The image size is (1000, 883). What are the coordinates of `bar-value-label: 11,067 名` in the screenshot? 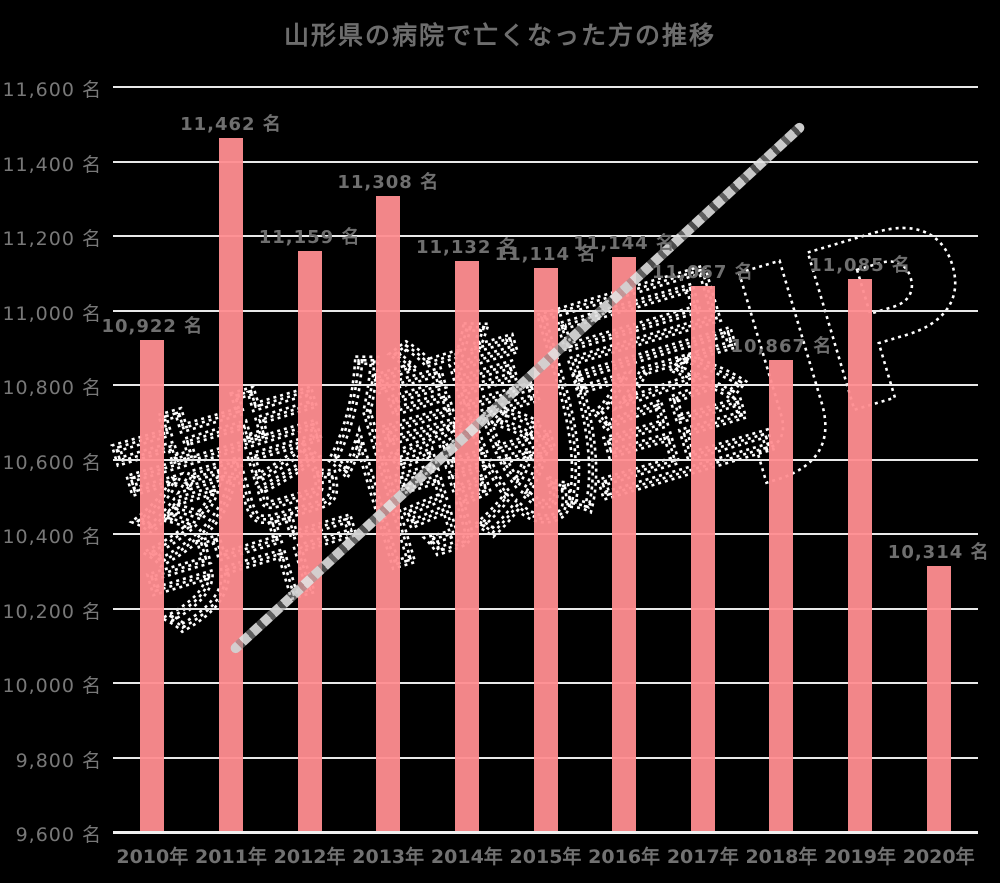 It's located at (702, 272).